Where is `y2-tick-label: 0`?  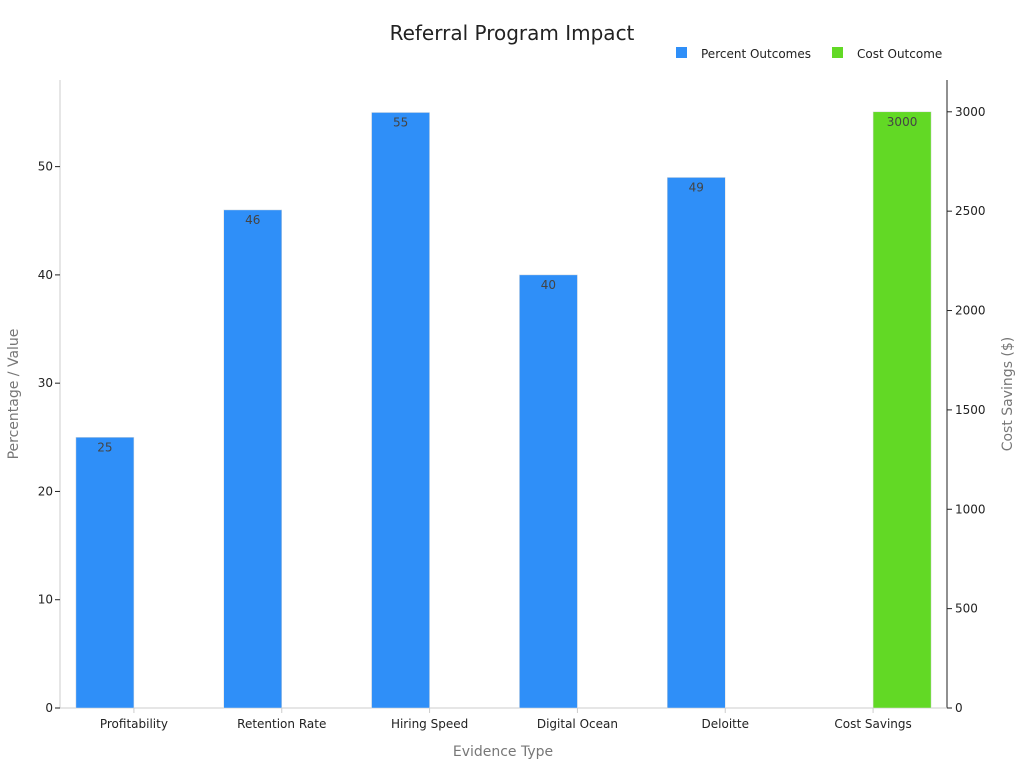 y2-tick-label: 0 is located at coordinates (959, 708).